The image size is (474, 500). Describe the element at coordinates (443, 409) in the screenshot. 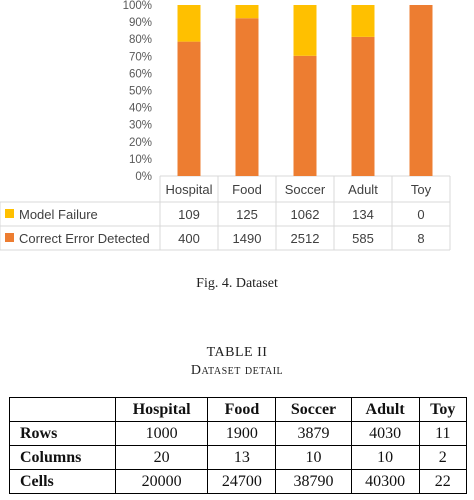

I see `table-header-cell: Toy` at that location.